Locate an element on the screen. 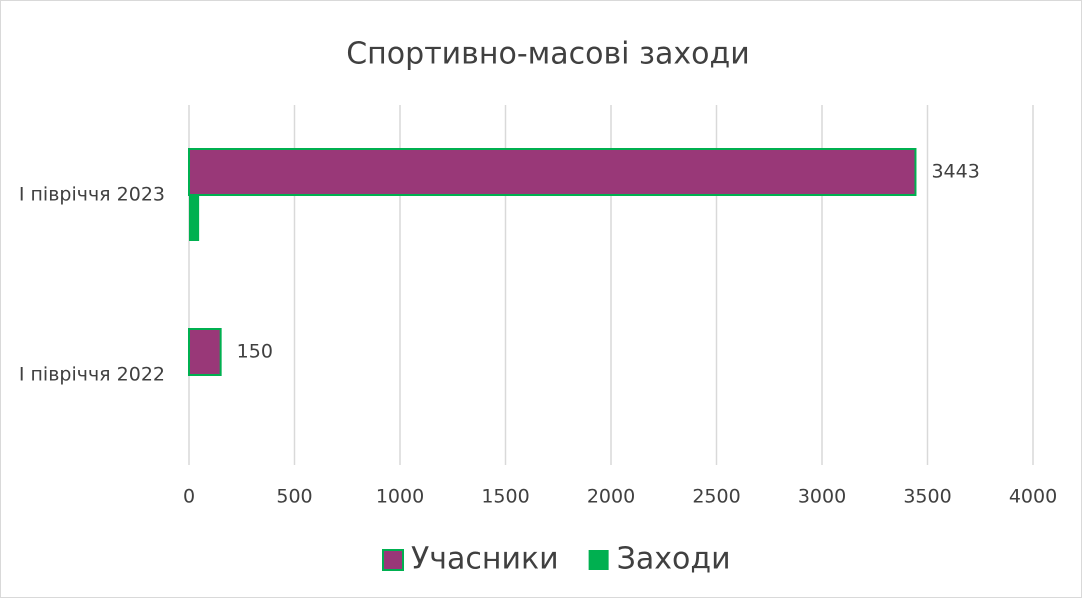 The height and width of the screenshot is (598, 1082). x-tick-label: 1000 is located at coordinates (400, 497).